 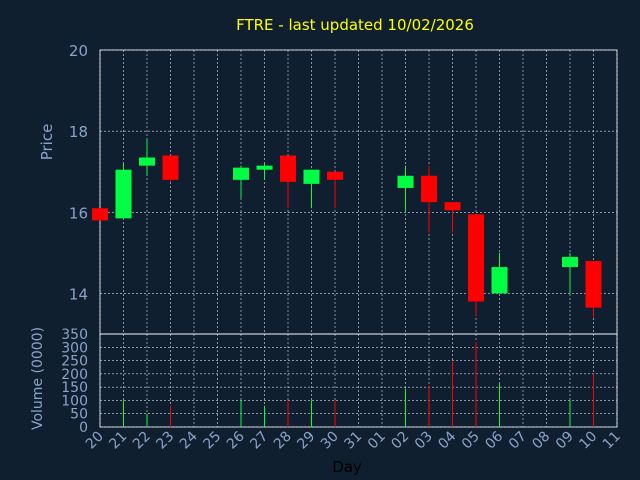 I want to click on volume-tick-label: 300, so click(x=74, y=348).